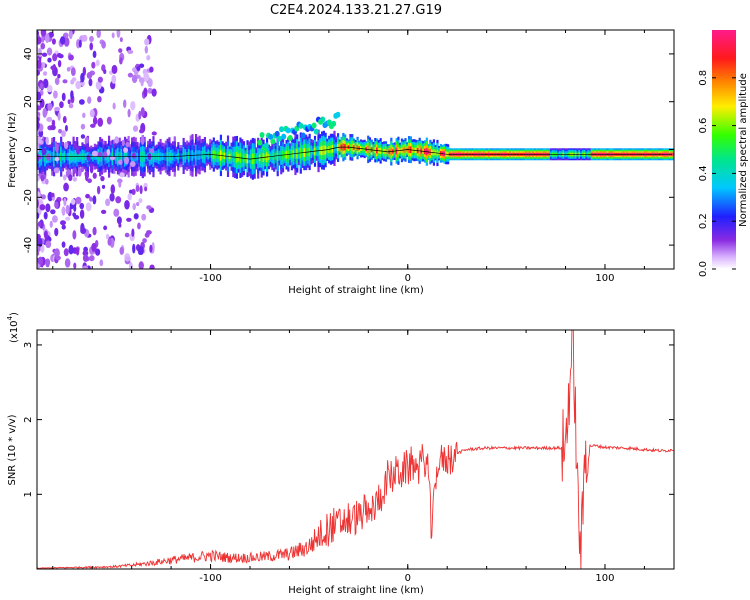 This screenshot has width=750, height=600. I want to click on colorbar-tick-label: 0.6, so click(703, 126).